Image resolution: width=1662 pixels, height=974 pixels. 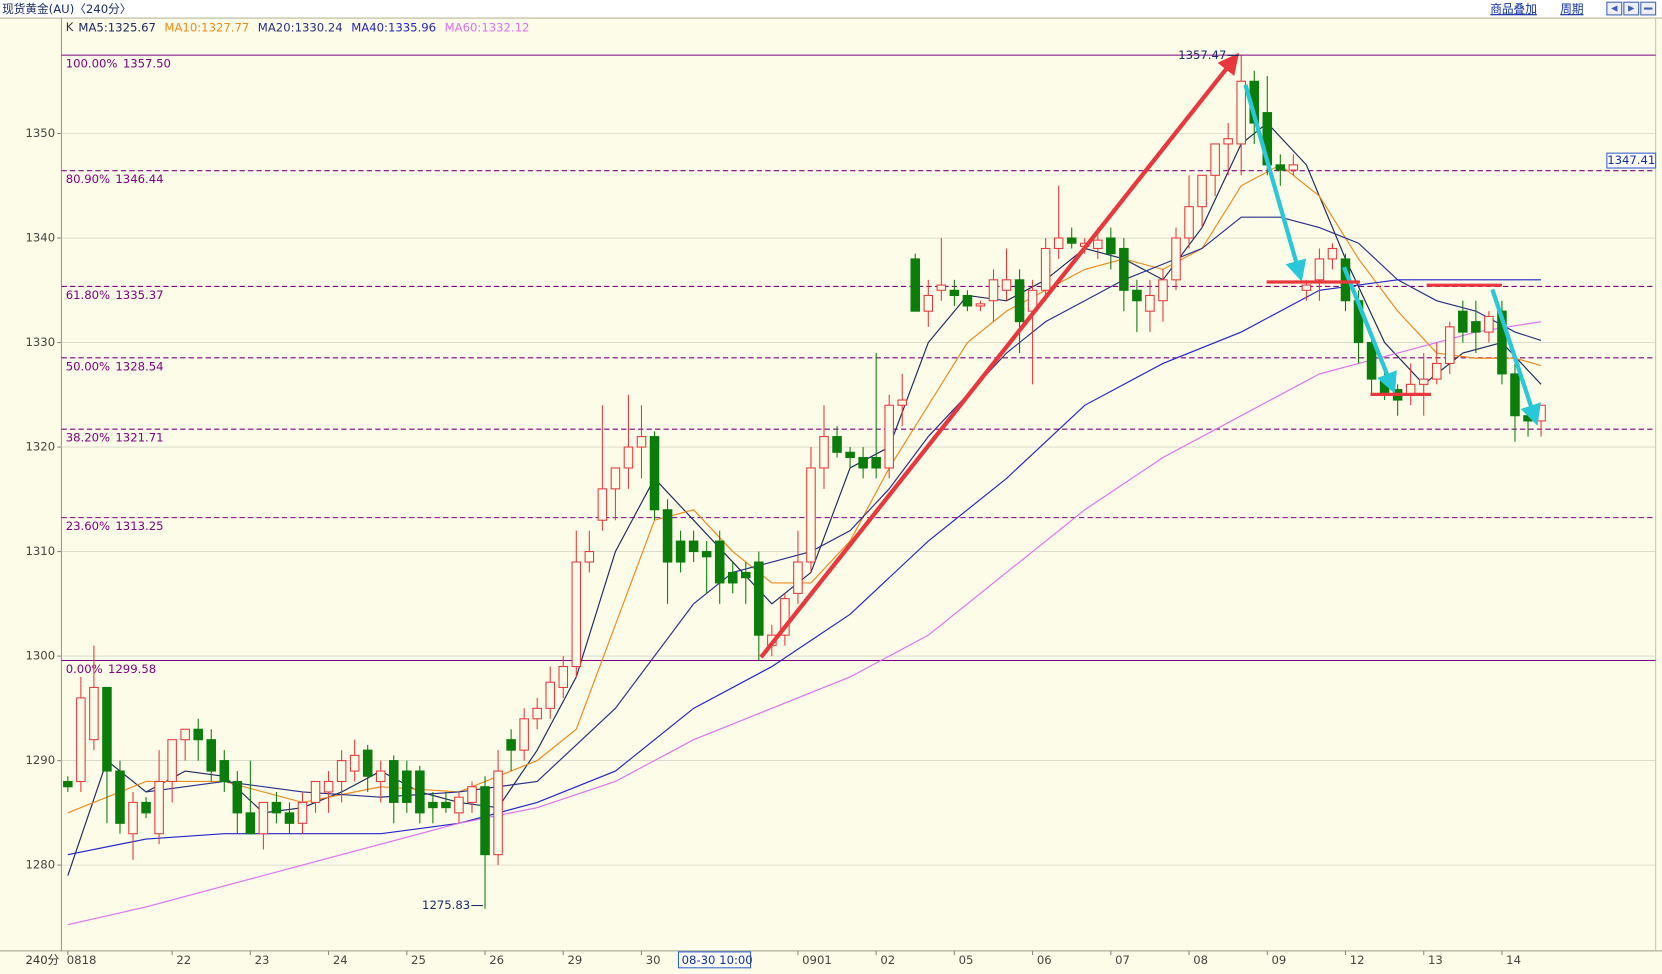 I want to click on x-tick-label: 25, so click(x=418, y=960).